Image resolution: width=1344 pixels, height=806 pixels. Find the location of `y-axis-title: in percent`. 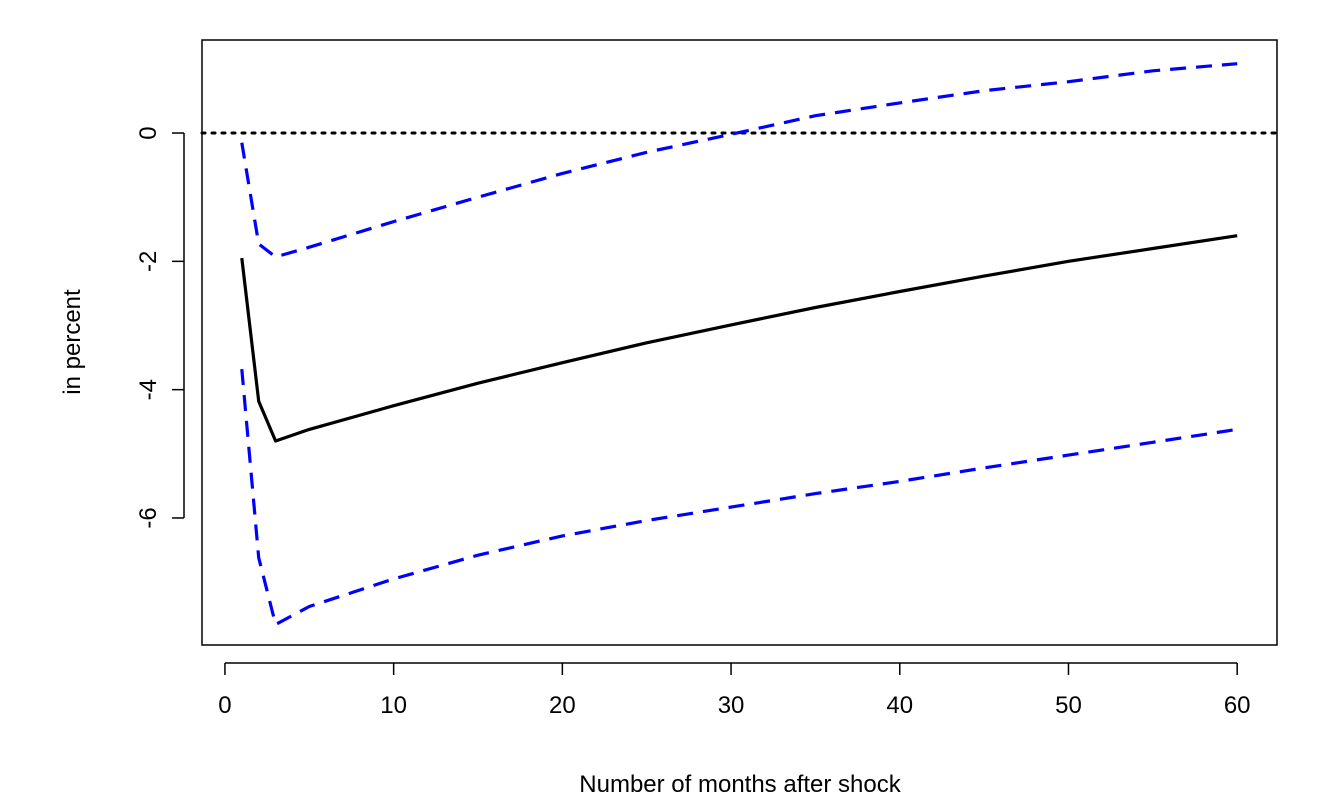

y-axis-title: in percent is located at coordinates (72, 342).